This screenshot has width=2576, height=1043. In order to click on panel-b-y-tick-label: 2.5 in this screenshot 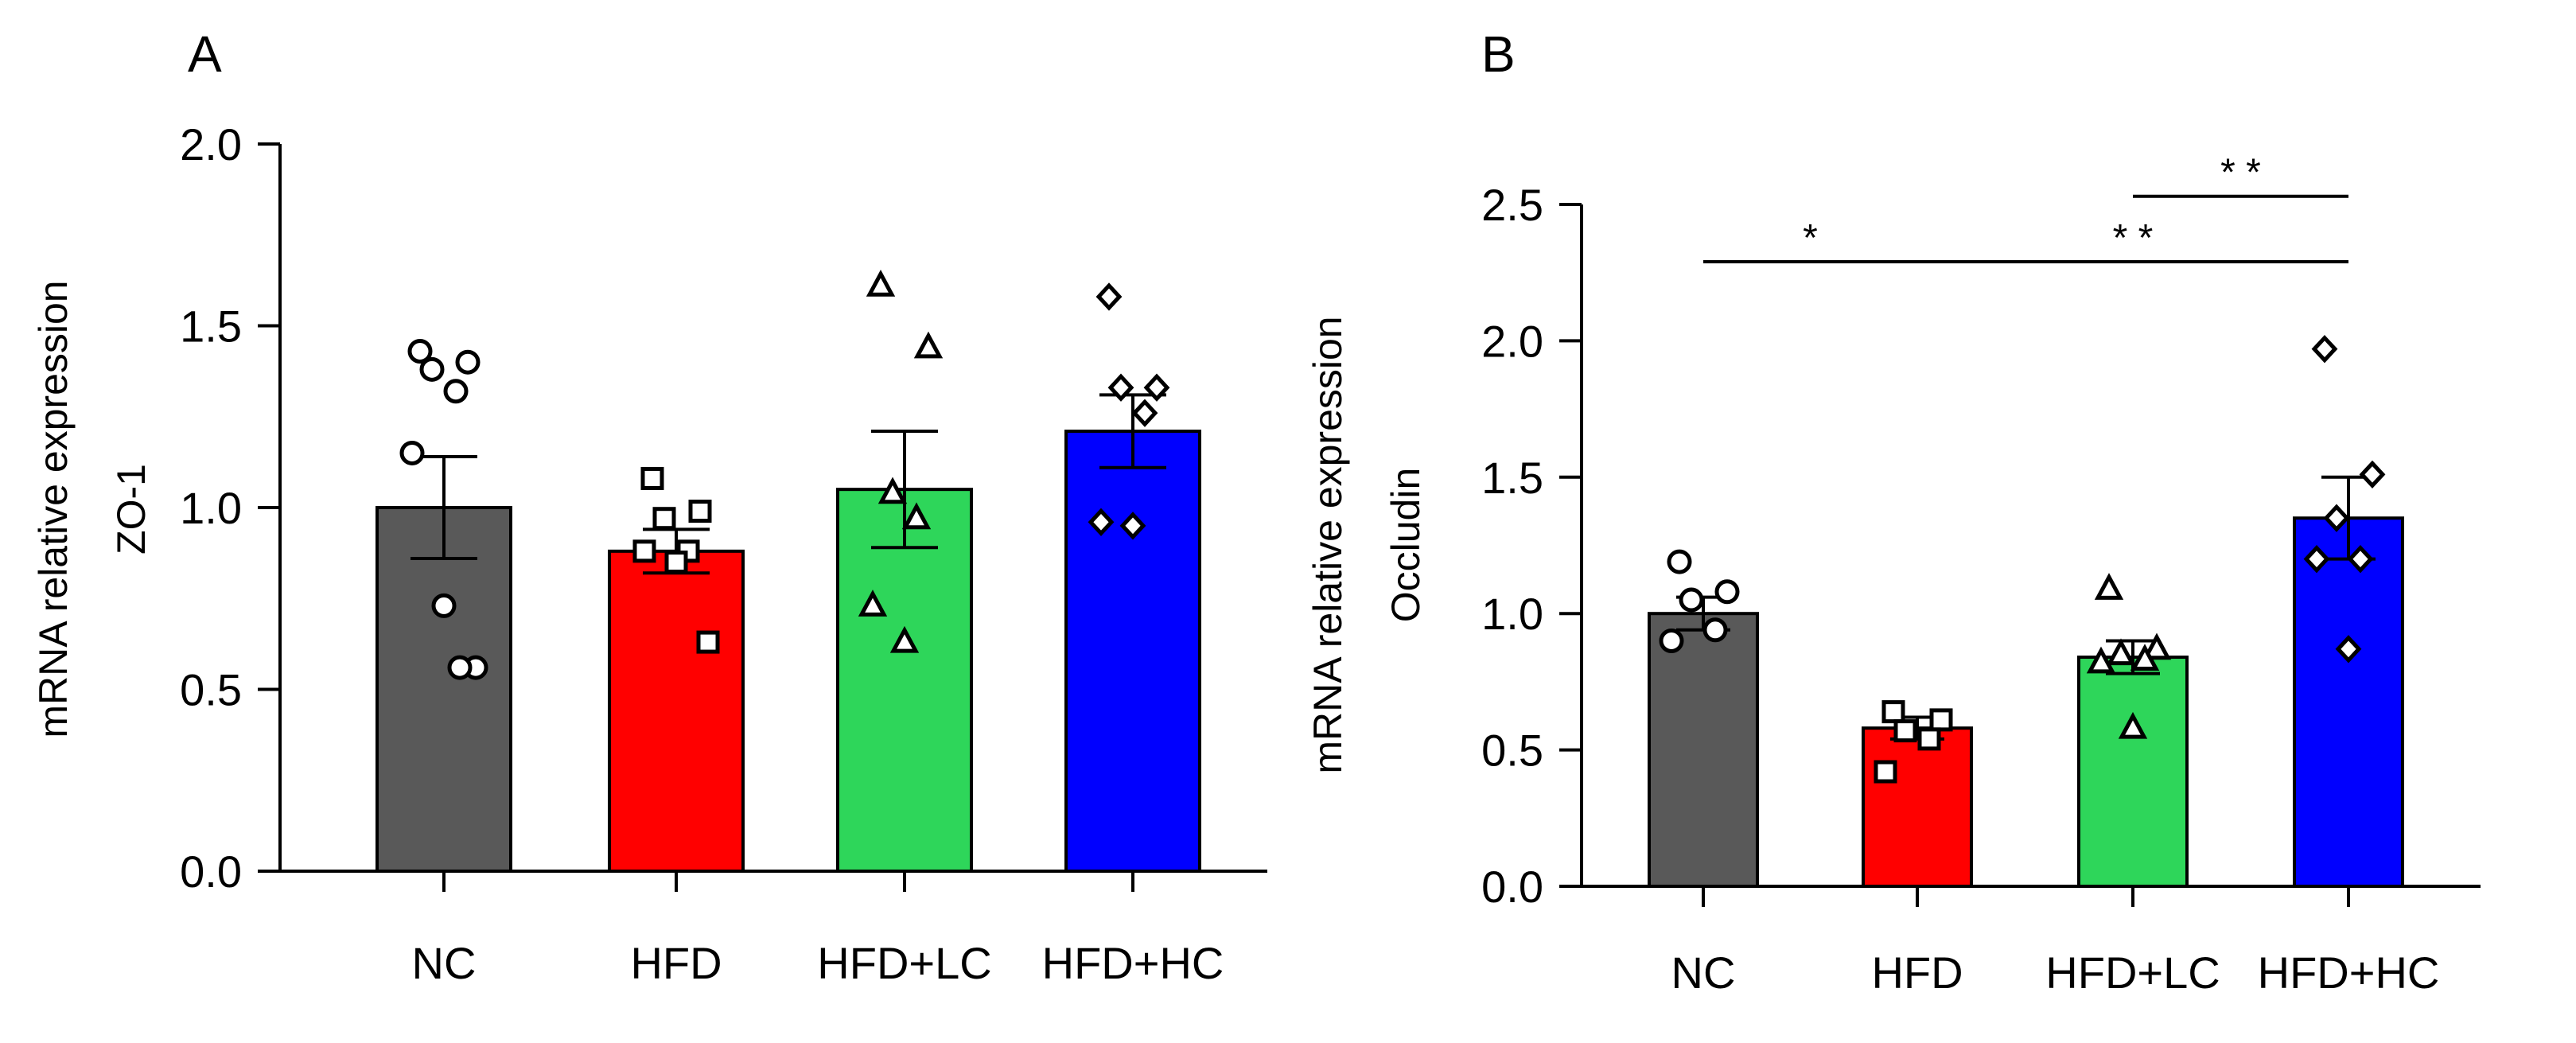, I will do `click(1512, 205)`.